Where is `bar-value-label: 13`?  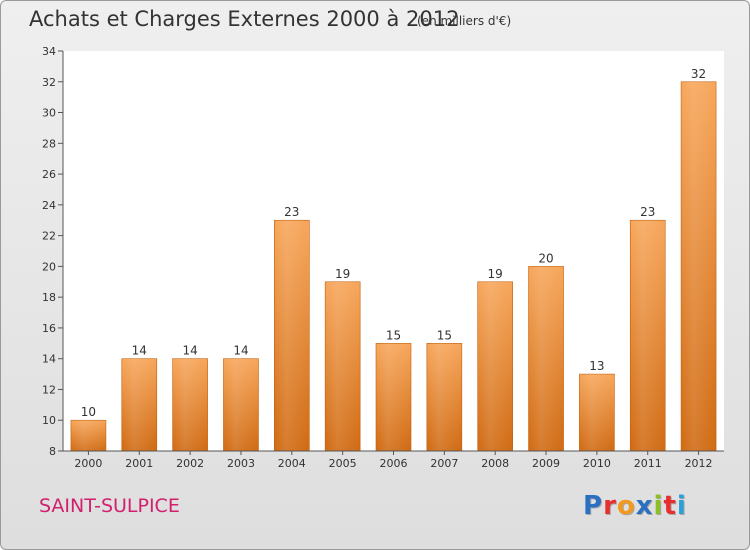 bar-value-label: 13 is located at coordinates (596, 366).